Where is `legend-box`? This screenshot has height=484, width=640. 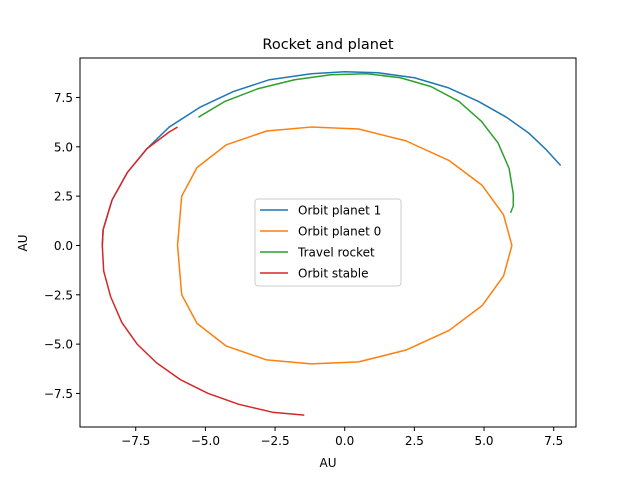 legend-box is located at coordinates (328, 242).